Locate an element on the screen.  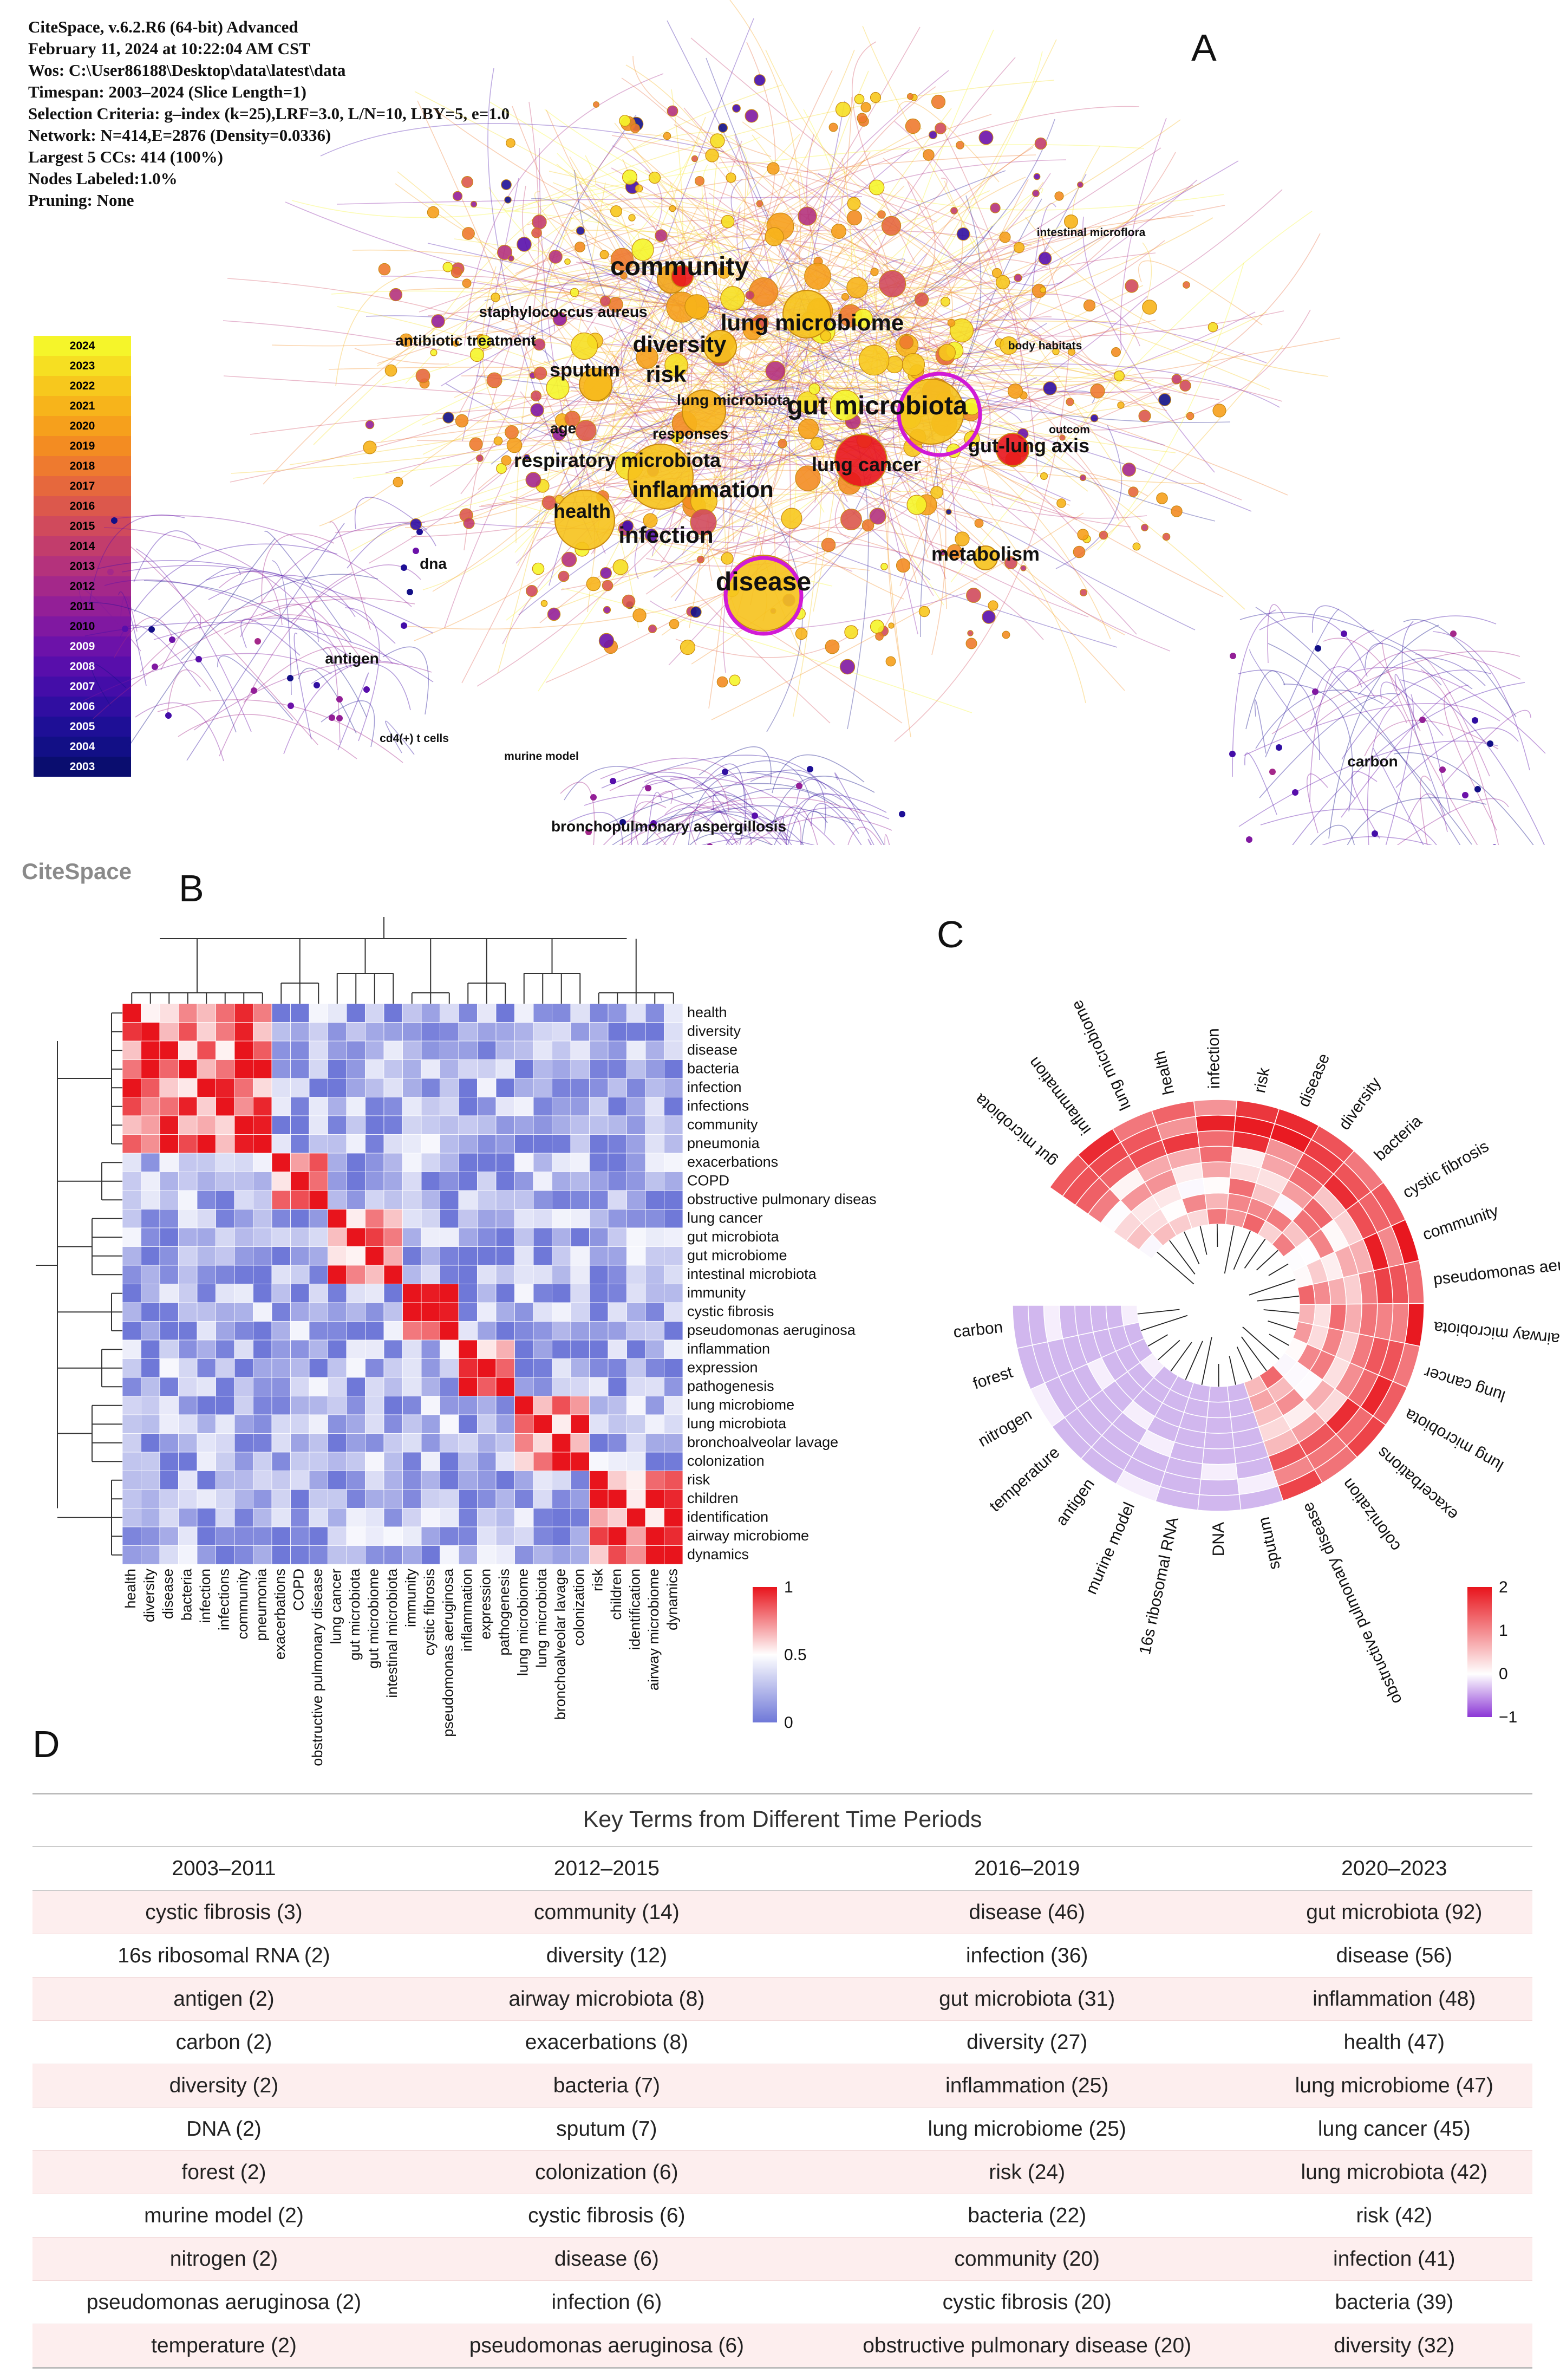
circular-keyword-label: DNA is located at coordinates (1219, 1540).